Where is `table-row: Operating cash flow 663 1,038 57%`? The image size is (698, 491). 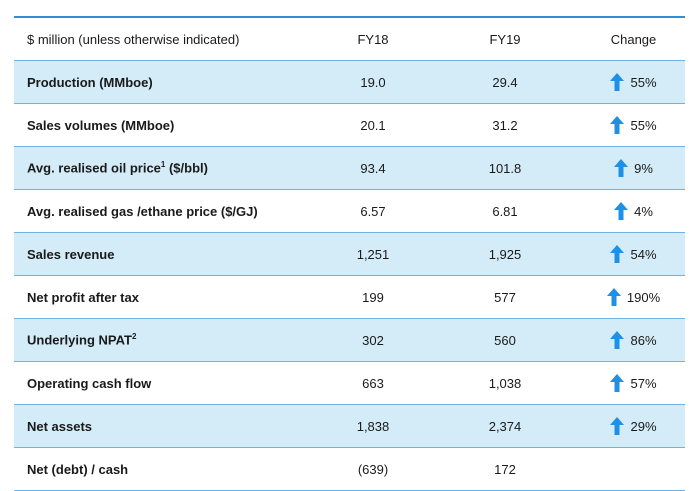 table-row: Operating cash flow 663 1,038 57% is located at coordinates (349, 383).